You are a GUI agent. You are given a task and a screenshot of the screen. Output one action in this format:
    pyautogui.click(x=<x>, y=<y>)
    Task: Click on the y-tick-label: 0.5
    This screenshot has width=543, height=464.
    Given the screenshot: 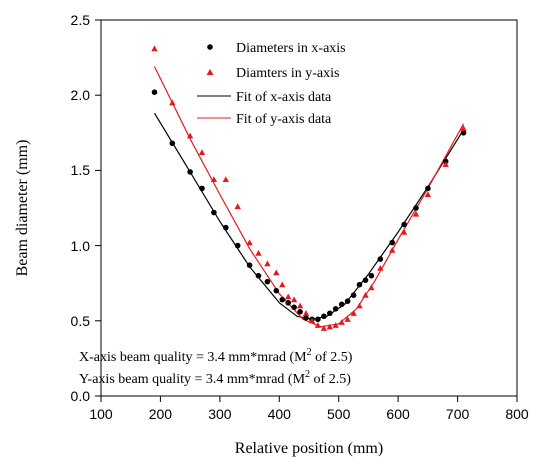 What is the action you would take?
    pyautogui.click(x=81, y=321)
    